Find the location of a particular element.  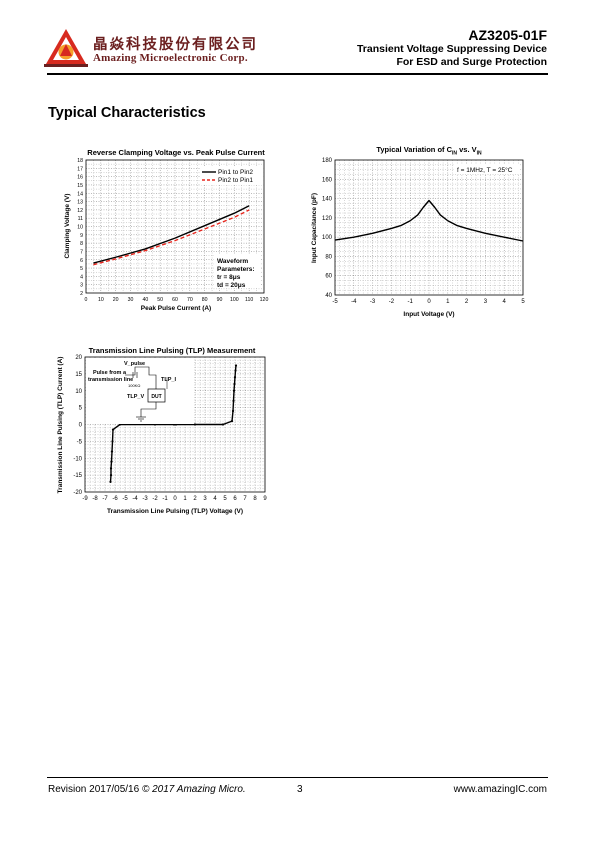

y-tick-label: 10 is located at coordinates (78, 392).